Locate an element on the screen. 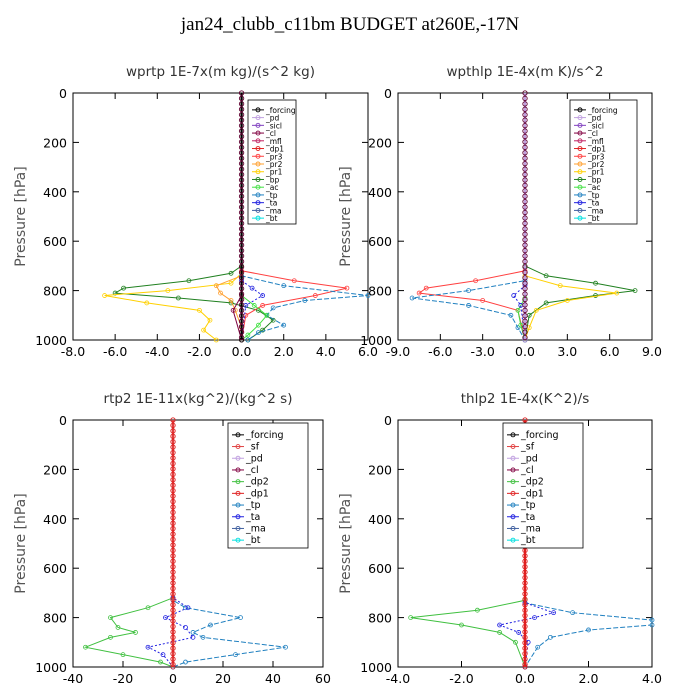  x-tick-label: 40 is located at coordinates (273, 678).